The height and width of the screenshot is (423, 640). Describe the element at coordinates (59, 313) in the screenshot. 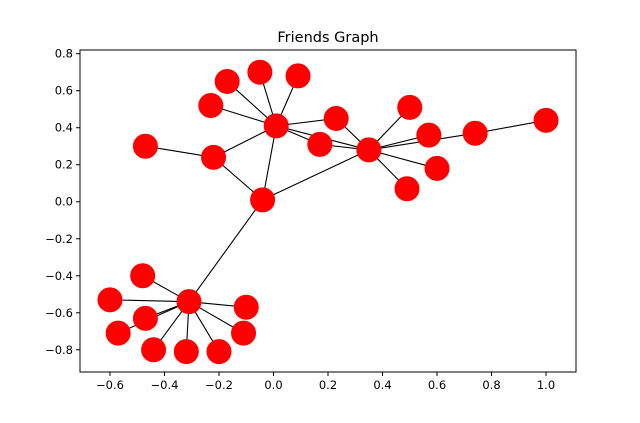

I see `y-tick-label: −0.6` at that location.